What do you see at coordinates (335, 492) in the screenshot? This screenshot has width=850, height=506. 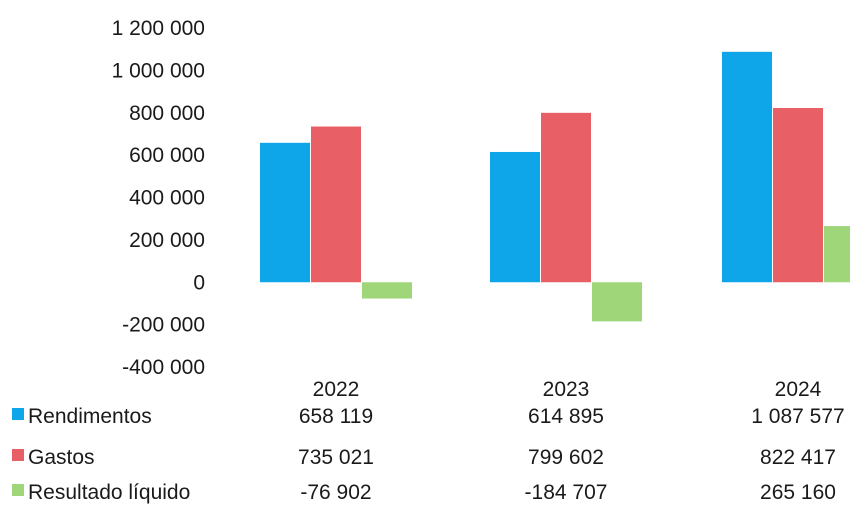 I see `value-label: -76 902` at bounding box center [335, 492].